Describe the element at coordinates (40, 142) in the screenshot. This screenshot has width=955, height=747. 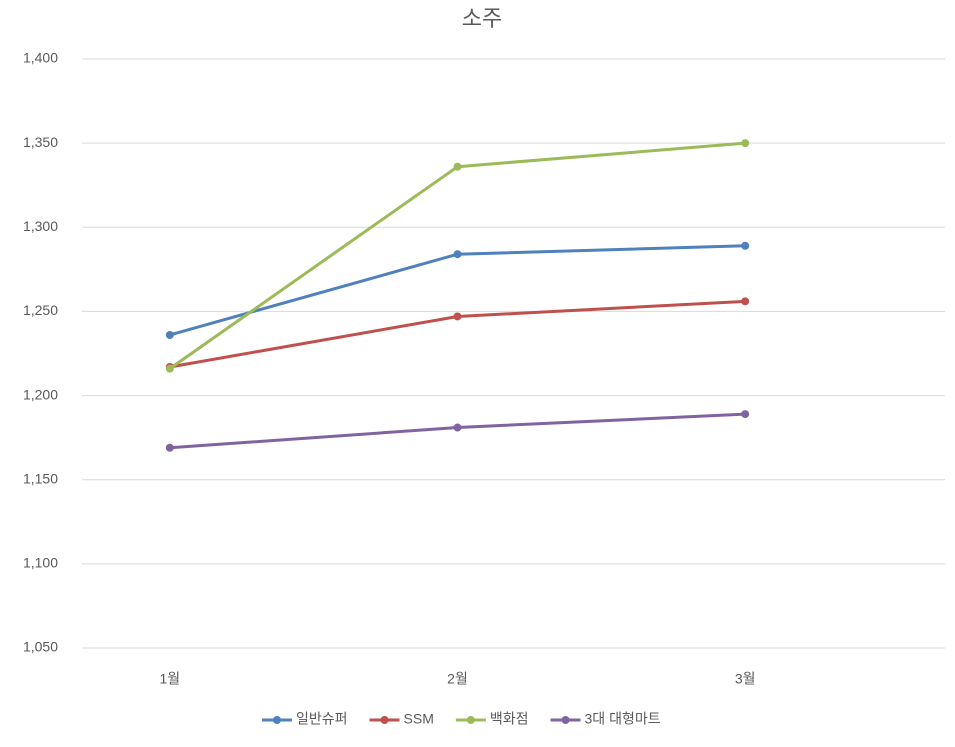
I see `y-tick-label: 1,350` at that location.